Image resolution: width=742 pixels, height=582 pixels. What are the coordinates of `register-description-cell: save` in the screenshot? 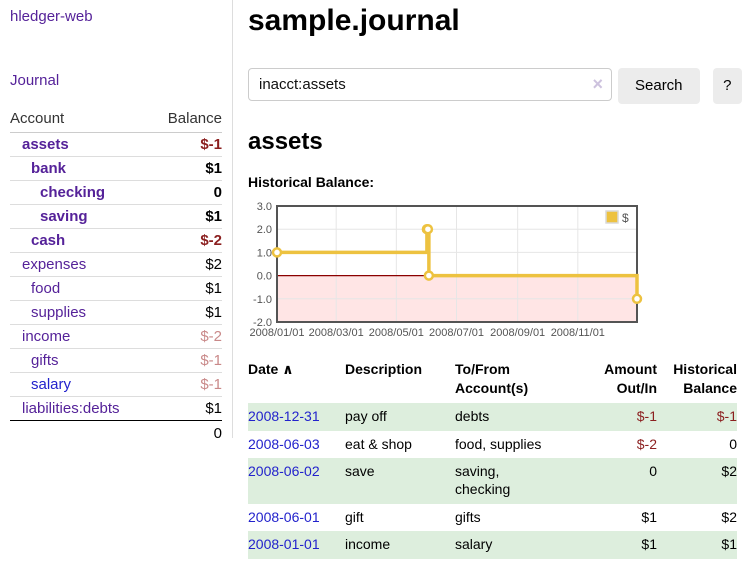 It's located at (360, 470).